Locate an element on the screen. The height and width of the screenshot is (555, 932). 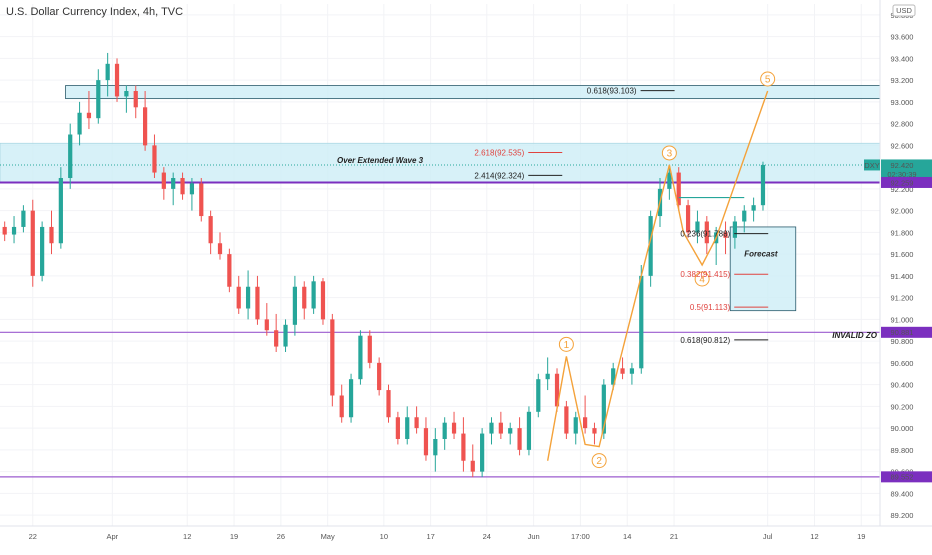
symbol-tag is located at coordinates (872, 165).